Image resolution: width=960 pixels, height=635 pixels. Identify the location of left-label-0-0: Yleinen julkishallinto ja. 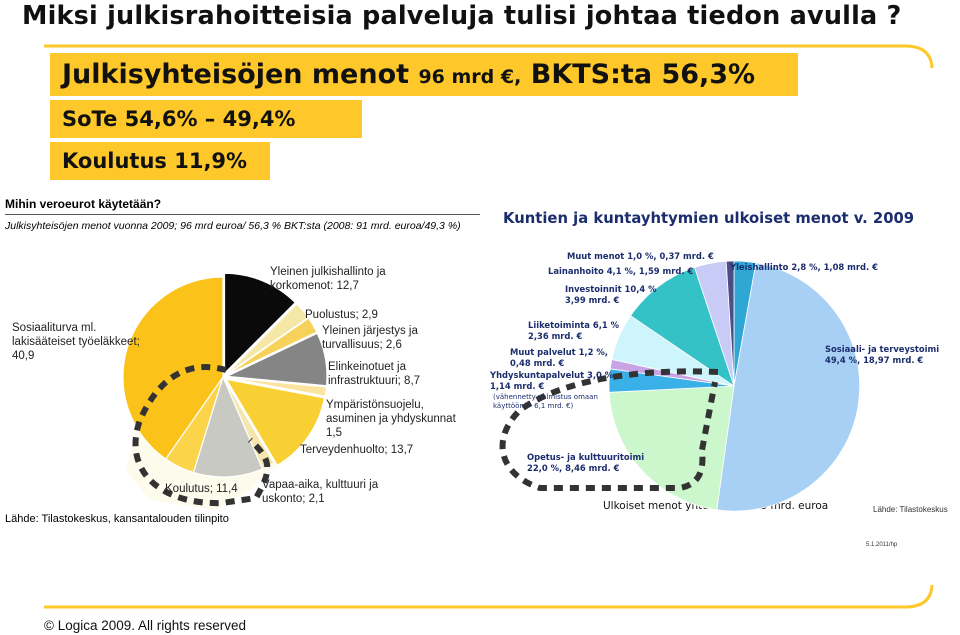
(328, 272).